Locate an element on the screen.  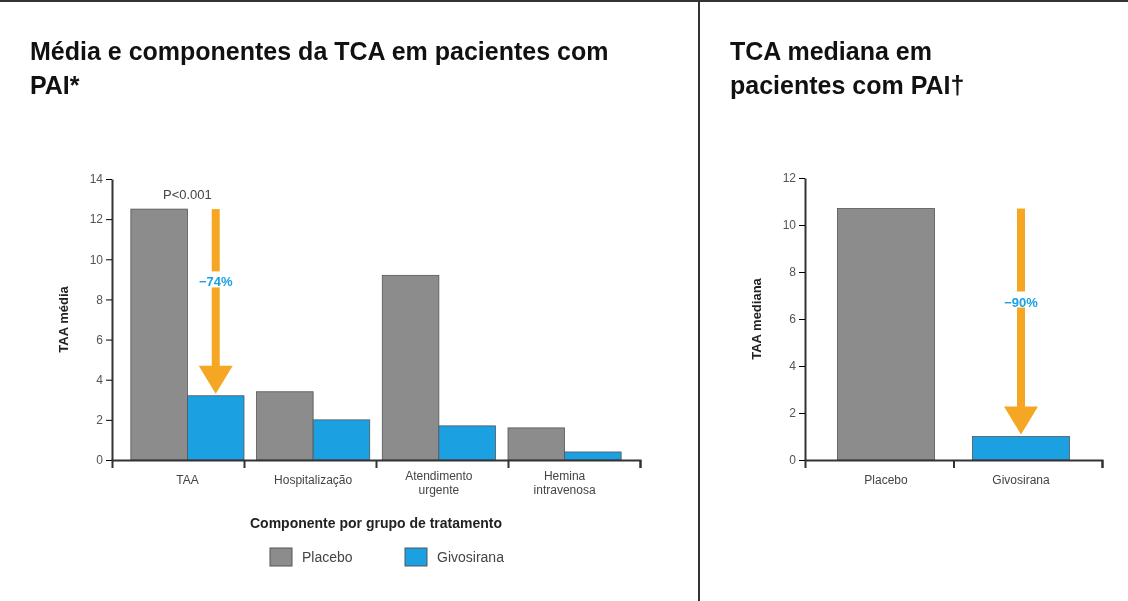
y-axis-title: TAA média is located at coordinates (63, 319).